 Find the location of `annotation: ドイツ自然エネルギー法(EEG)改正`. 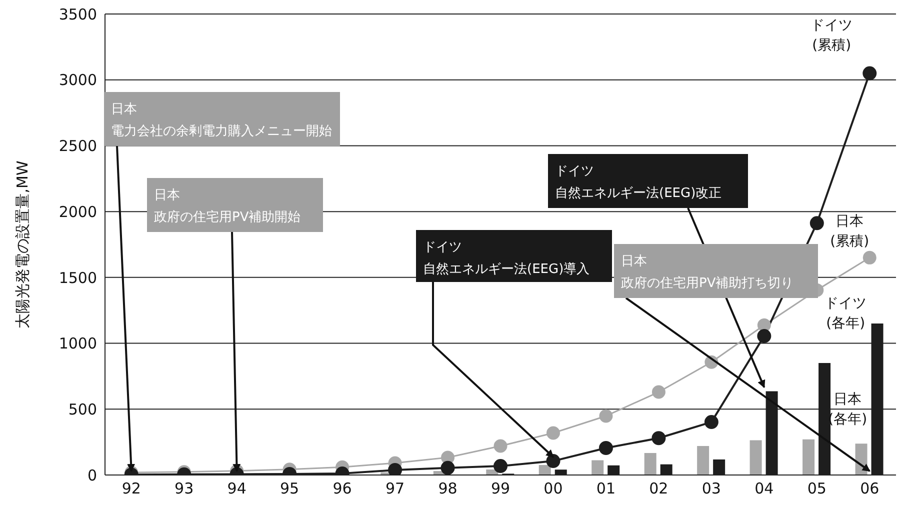

annotation: ドイツ自然エネルギー法(EEG)改正 is located at coordinates (638, 182).